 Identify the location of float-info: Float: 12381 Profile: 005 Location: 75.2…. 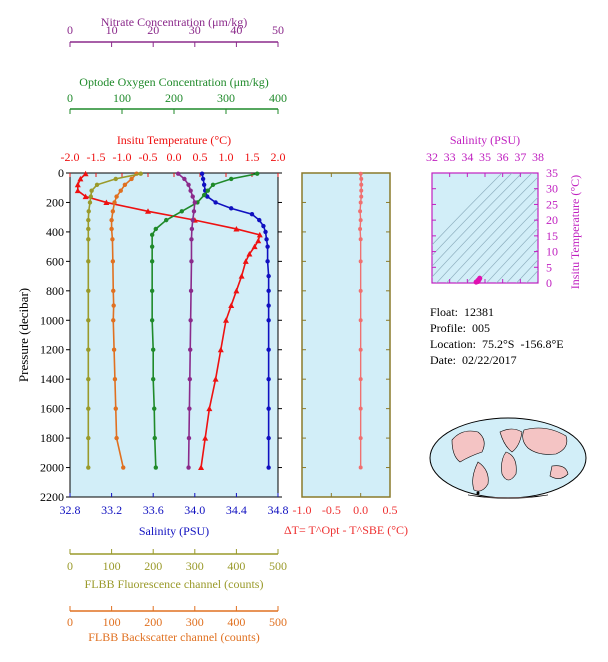
(497, 336).